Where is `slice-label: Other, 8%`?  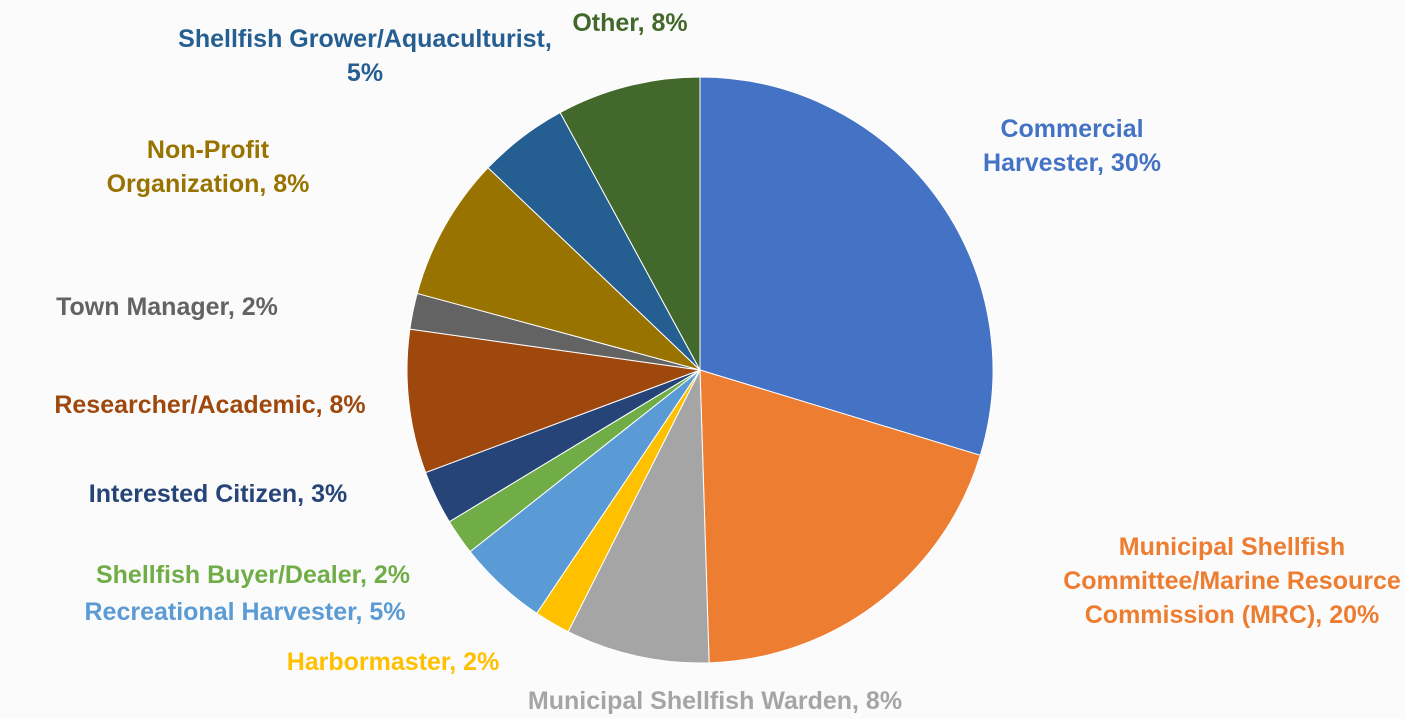 slice-label: Other, 8% is located at coordinates (630, 23).